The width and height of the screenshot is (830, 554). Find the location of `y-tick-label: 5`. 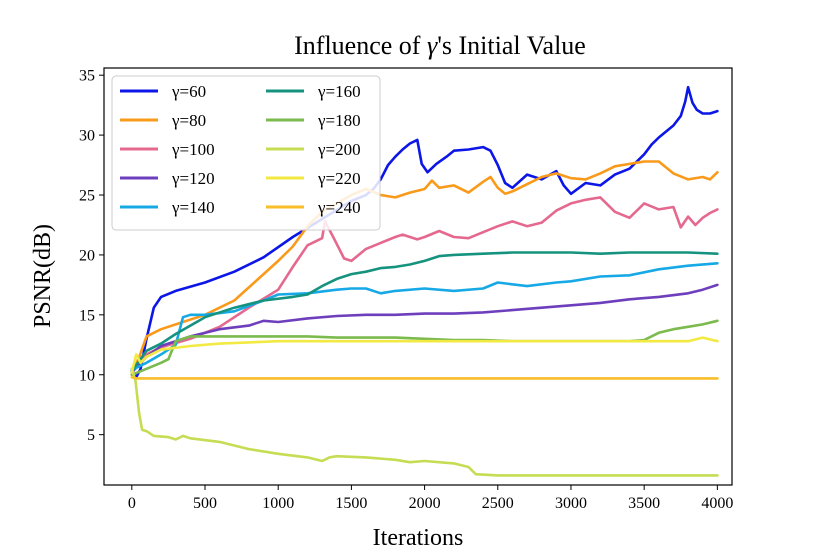

y-tick-label: 5 is located at coordinates (91, 435).